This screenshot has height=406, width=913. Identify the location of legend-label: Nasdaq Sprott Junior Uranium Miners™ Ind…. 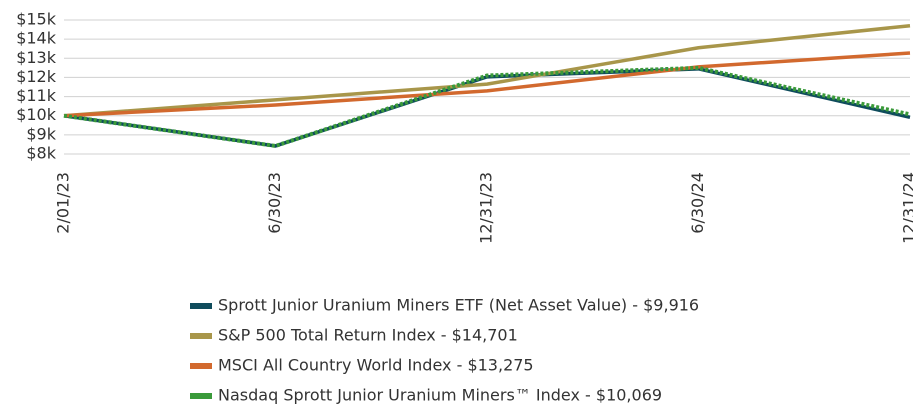
(440, 395).